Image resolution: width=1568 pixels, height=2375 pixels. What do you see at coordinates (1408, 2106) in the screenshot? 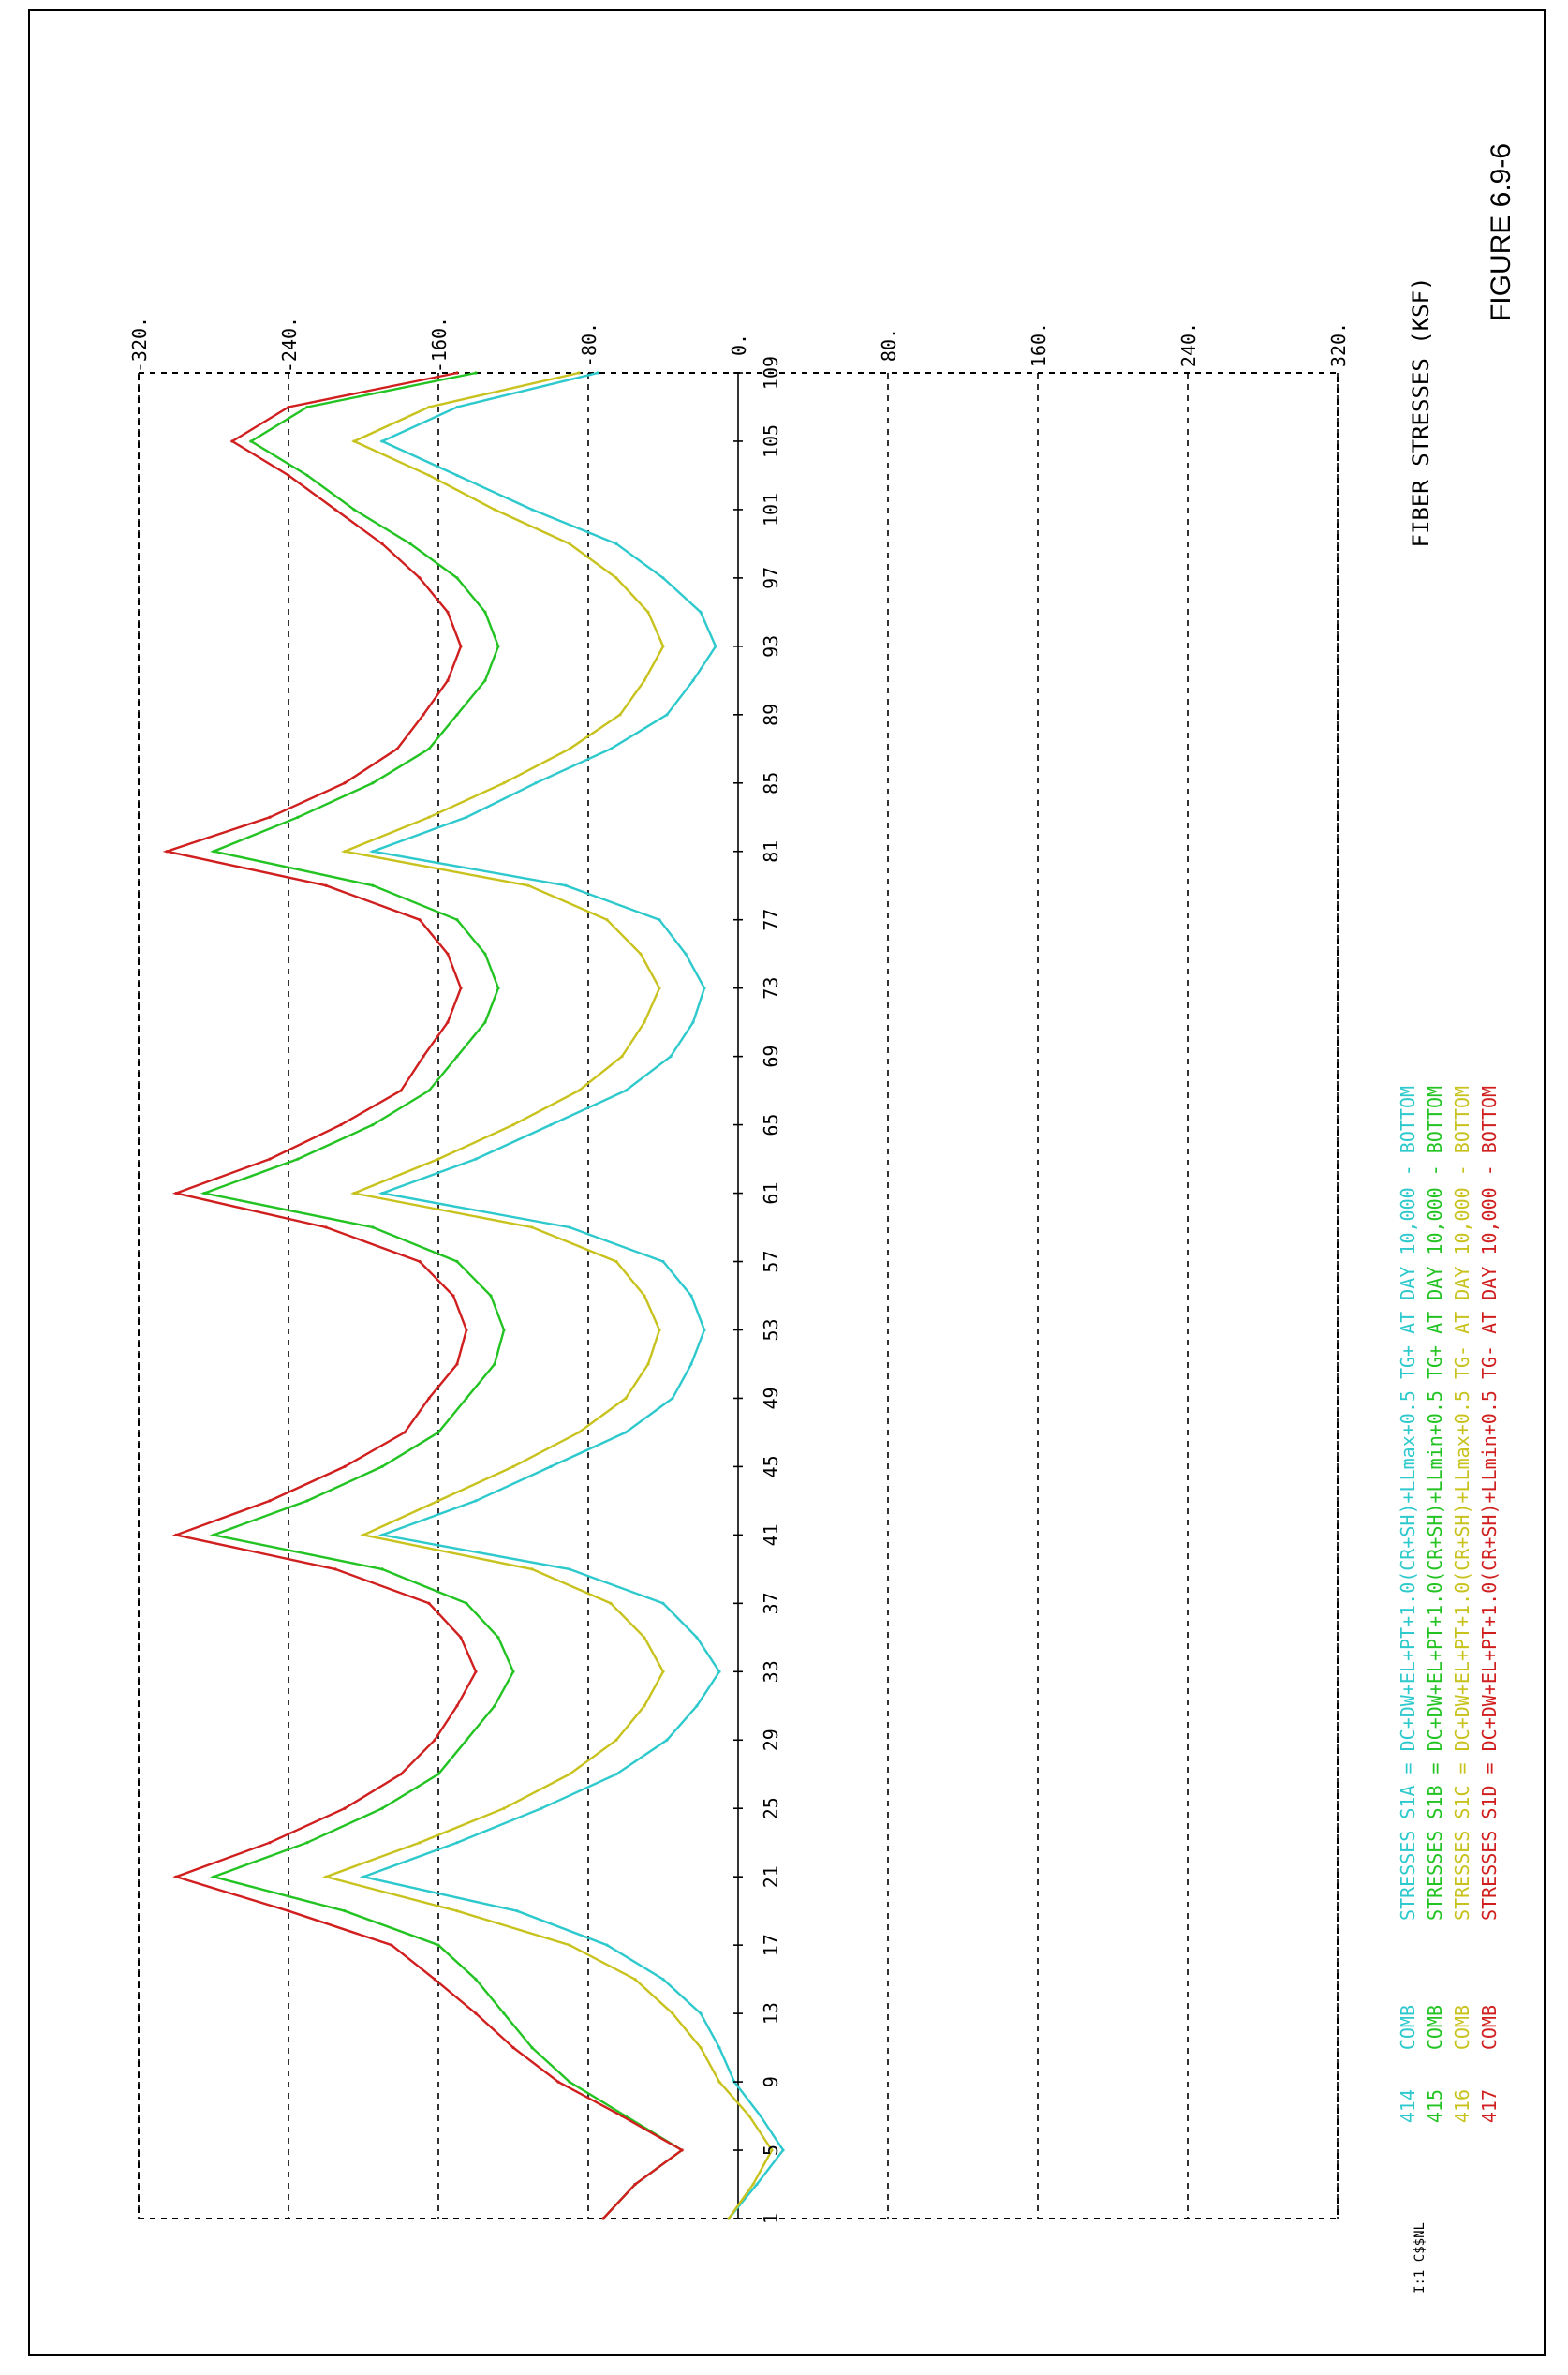
I see `legend-id-S1A: 414` at bounding box center [1408, 2106].